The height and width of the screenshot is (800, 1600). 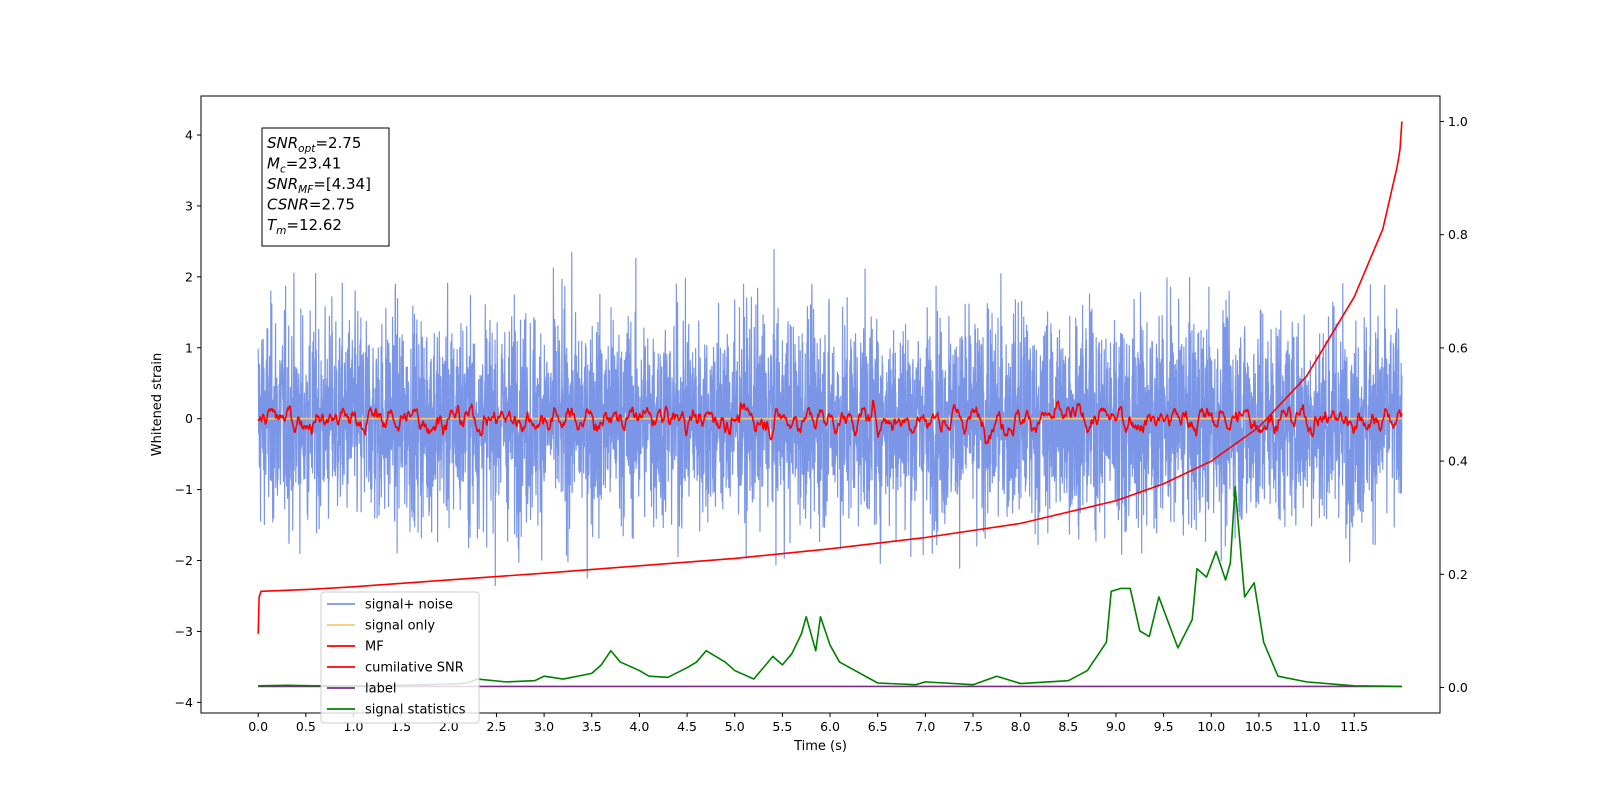 What do you see at coordinates (314, 144) in the screenshot?
I see `annotation-line: SNRopt=2.75` at bounding box center [314, 144].